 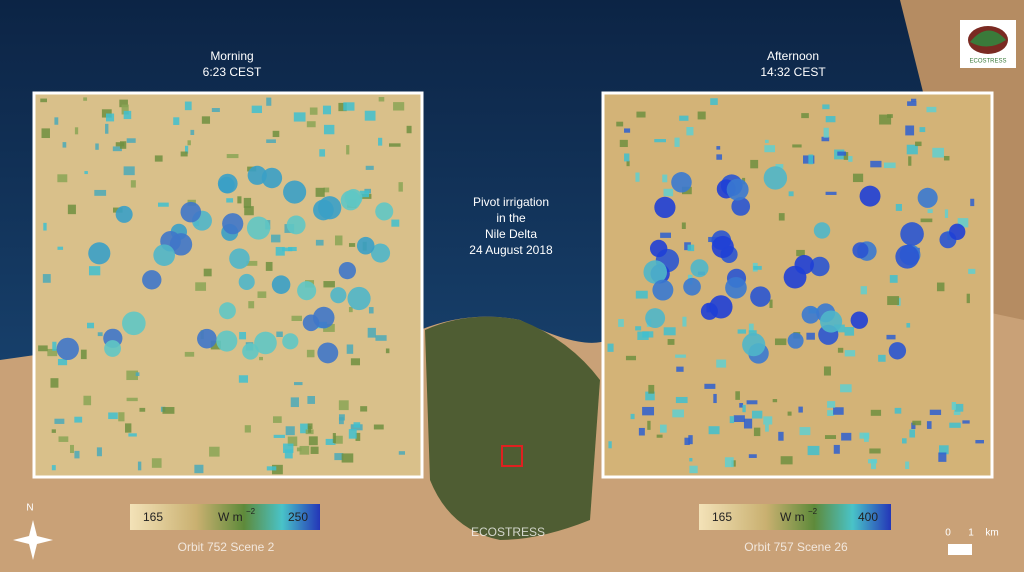 I want to click on caption-line: Pivot irrigation, so click(x=511, y=202).